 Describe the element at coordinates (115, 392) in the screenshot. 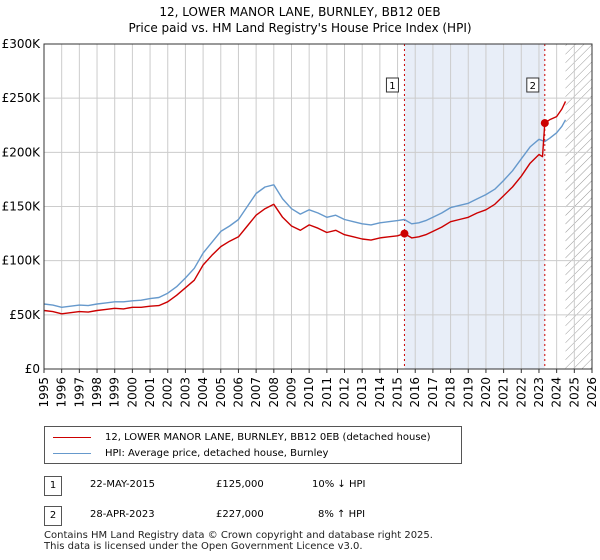

I see `x-tick-label: 1999` at that location.